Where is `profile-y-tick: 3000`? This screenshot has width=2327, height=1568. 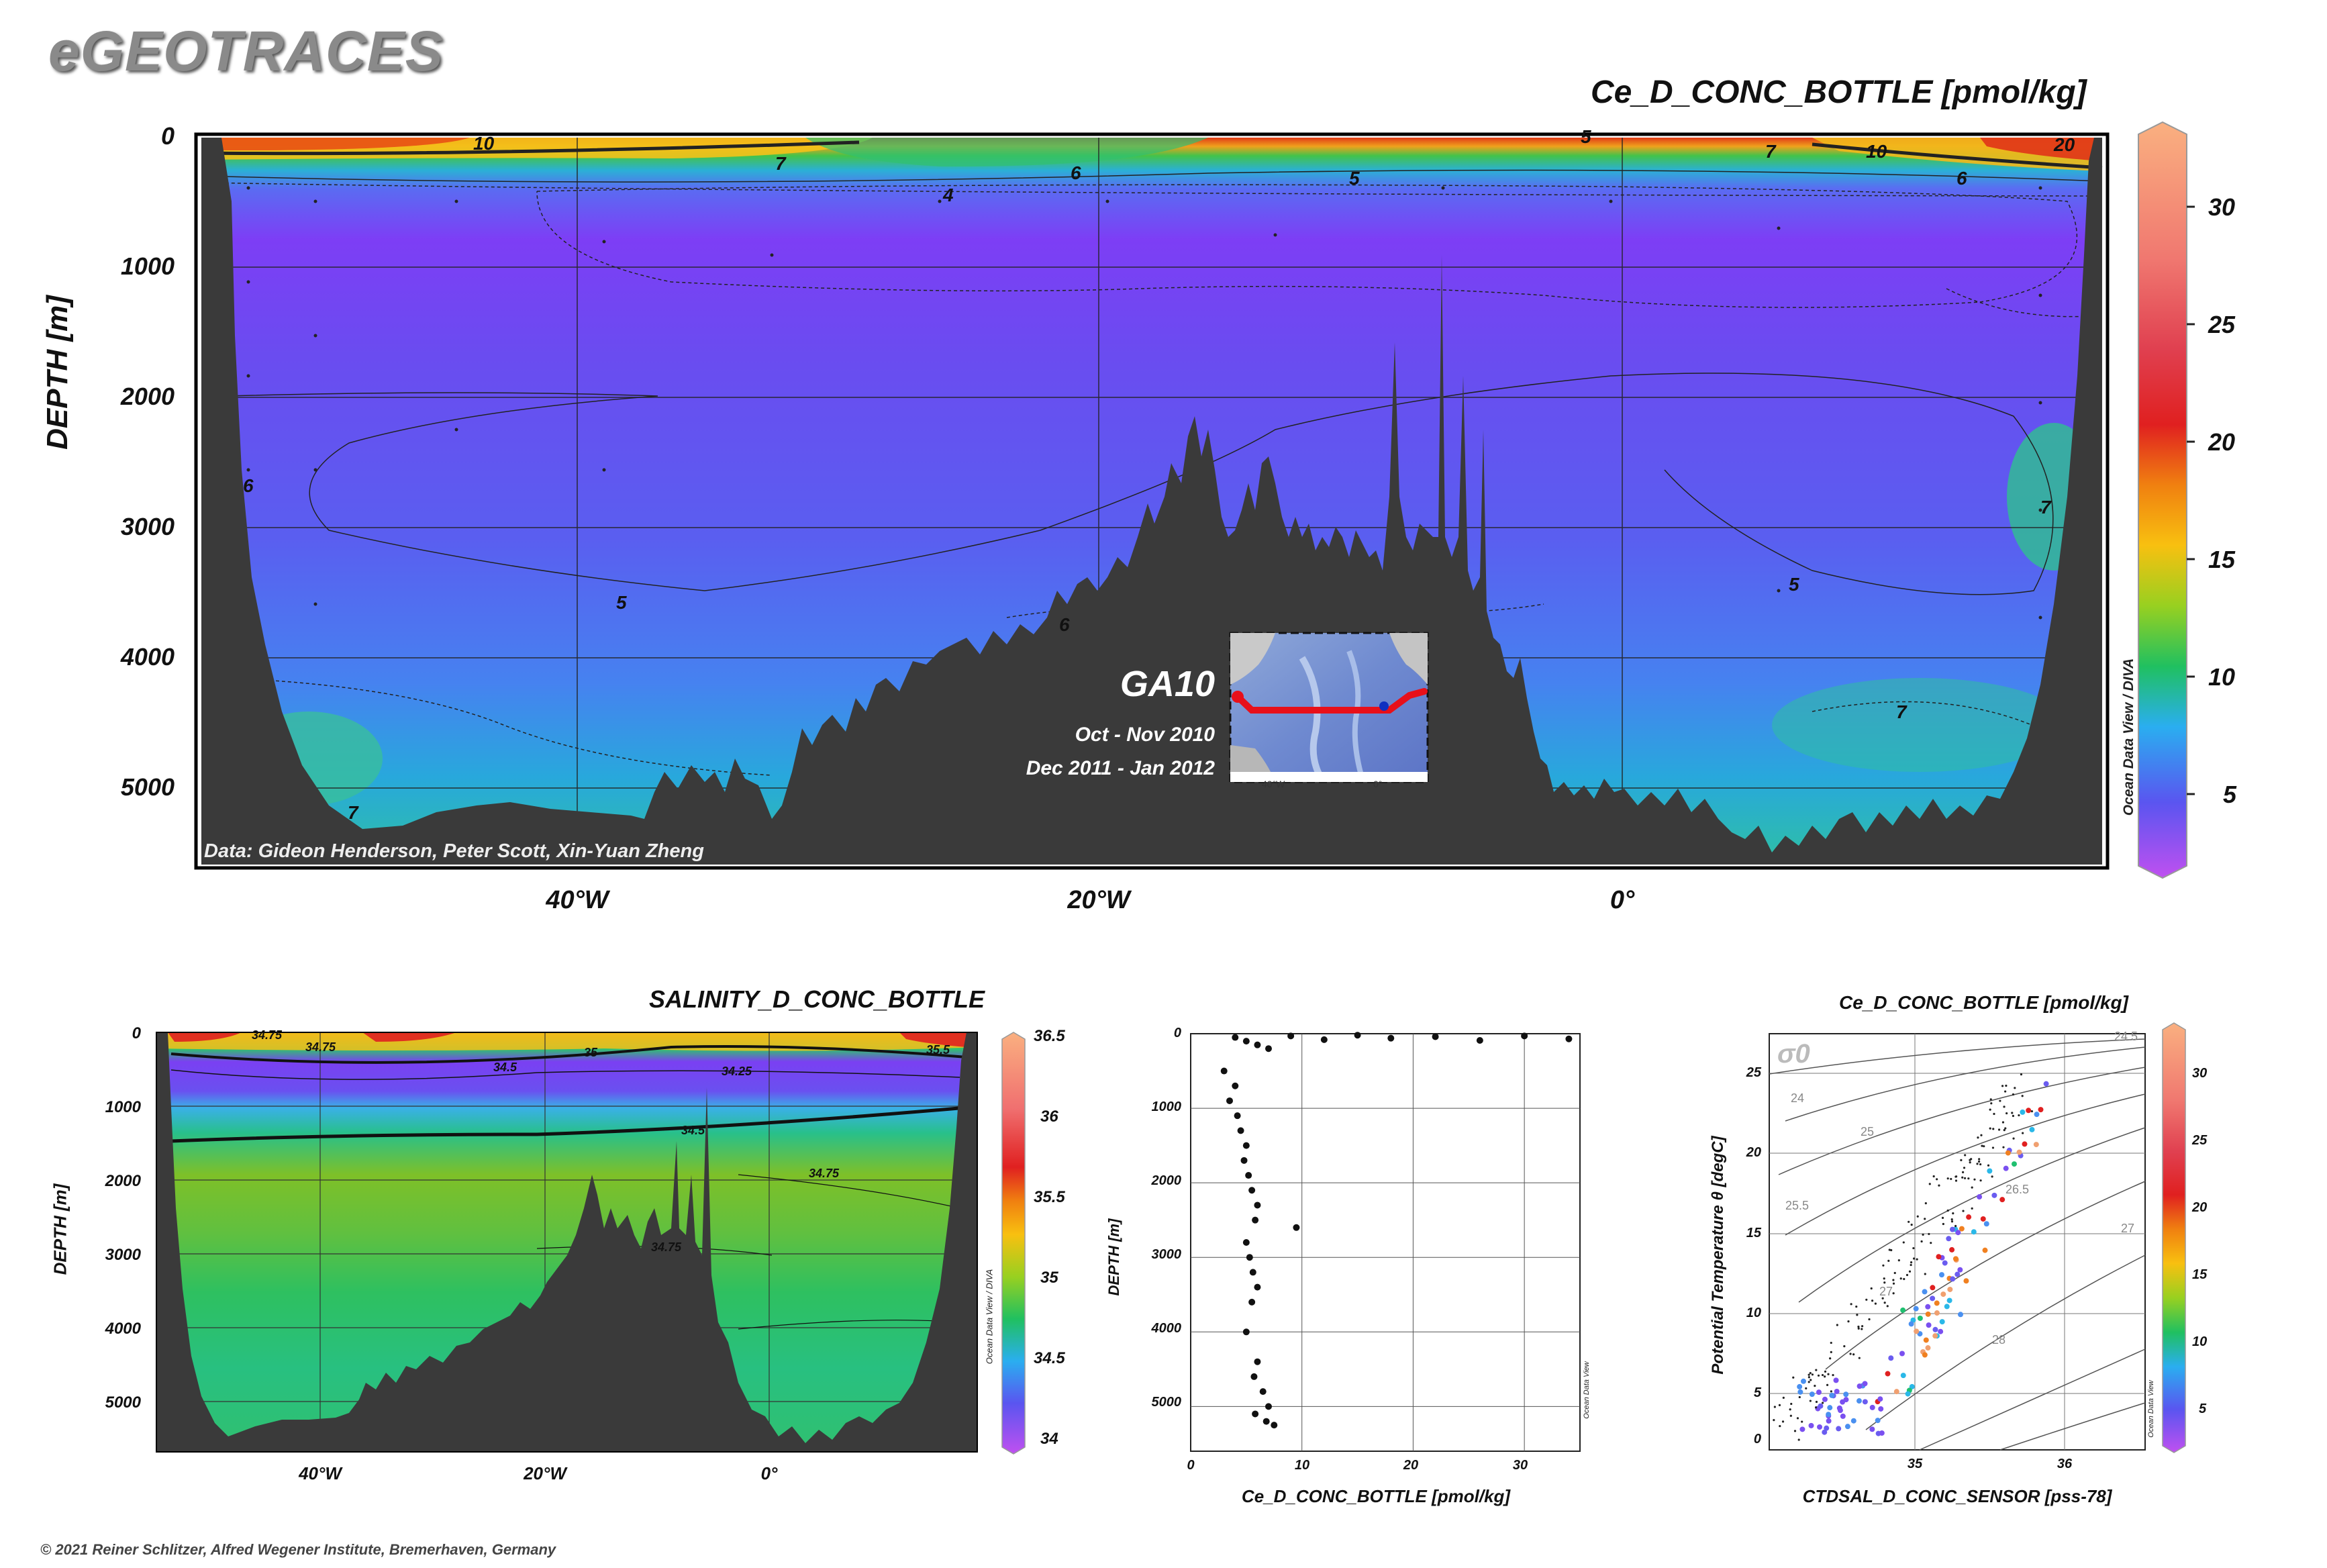
profile-y-tick: 3000 is located at coordinates (1166, 1255).